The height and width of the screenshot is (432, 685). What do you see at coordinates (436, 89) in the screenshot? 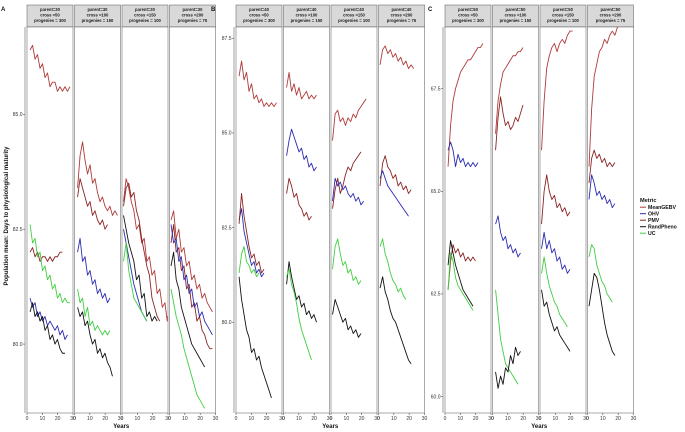
I see `y-tick-label: 67.5` at bounding box center [436, 89].